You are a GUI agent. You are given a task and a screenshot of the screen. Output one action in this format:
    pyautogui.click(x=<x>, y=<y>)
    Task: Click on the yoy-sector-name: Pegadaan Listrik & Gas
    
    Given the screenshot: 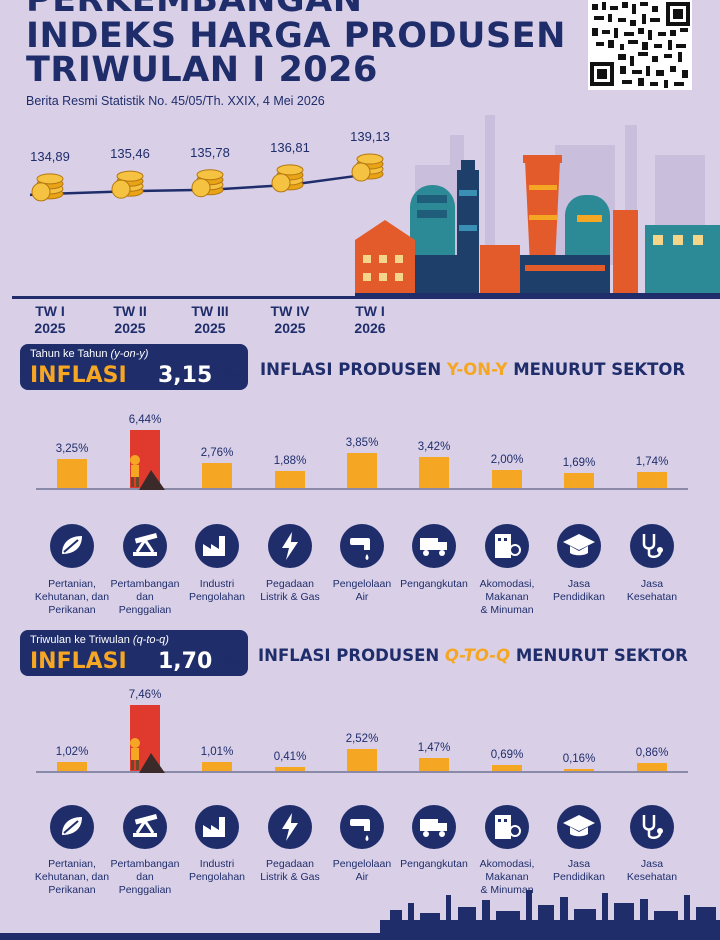 What is the action you would take?
    pyautogui.click(x=290, y=591)
    